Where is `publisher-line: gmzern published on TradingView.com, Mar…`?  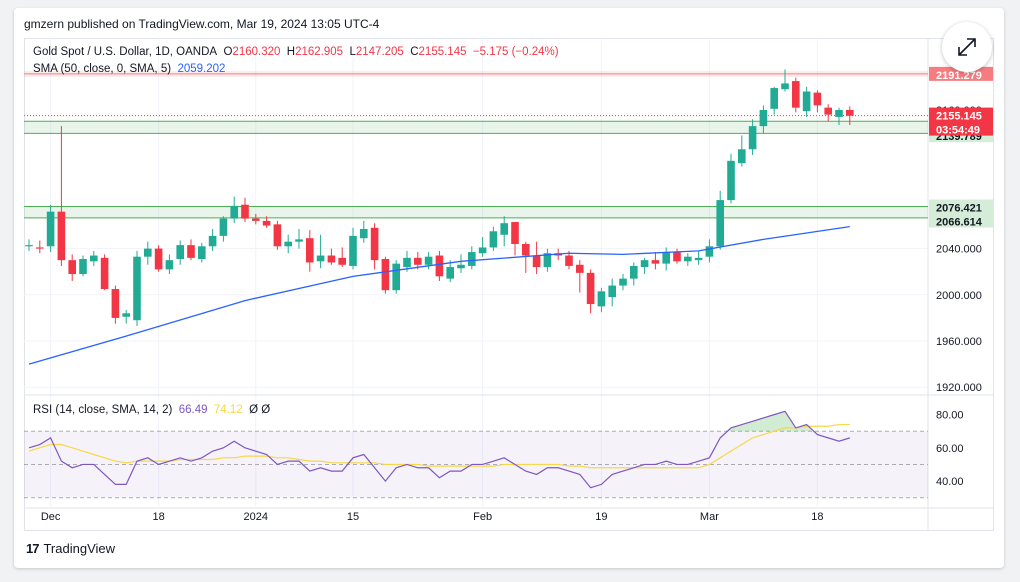
publisher-line: gmzern published on TradingView.com, Mar… is located at coordinates (202, 24).